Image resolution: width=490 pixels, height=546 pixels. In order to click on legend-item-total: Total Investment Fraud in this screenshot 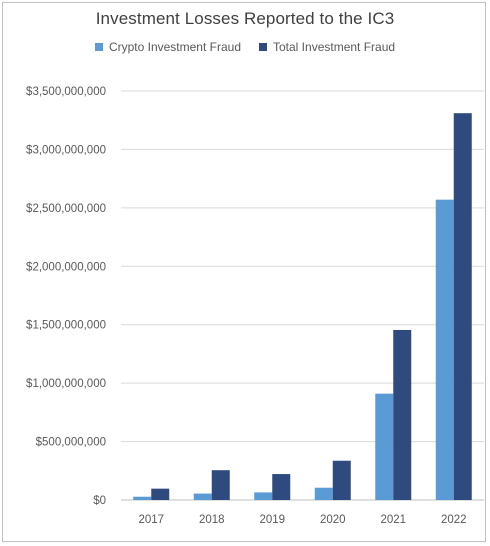, I will do `click(327, 47)`.